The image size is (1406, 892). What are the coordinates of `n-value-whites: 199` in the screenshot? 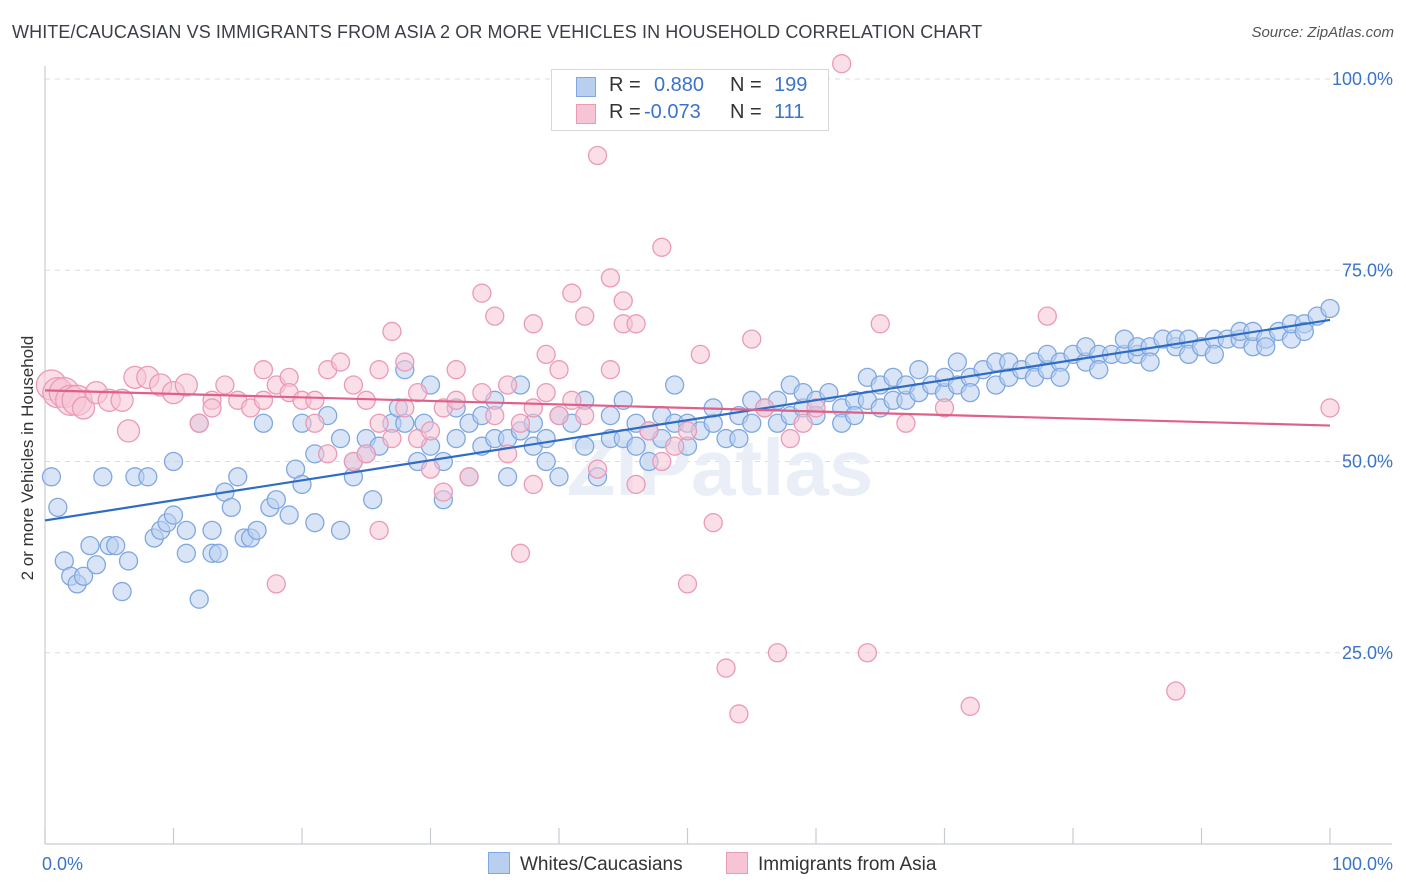 It's located at (791, 85).